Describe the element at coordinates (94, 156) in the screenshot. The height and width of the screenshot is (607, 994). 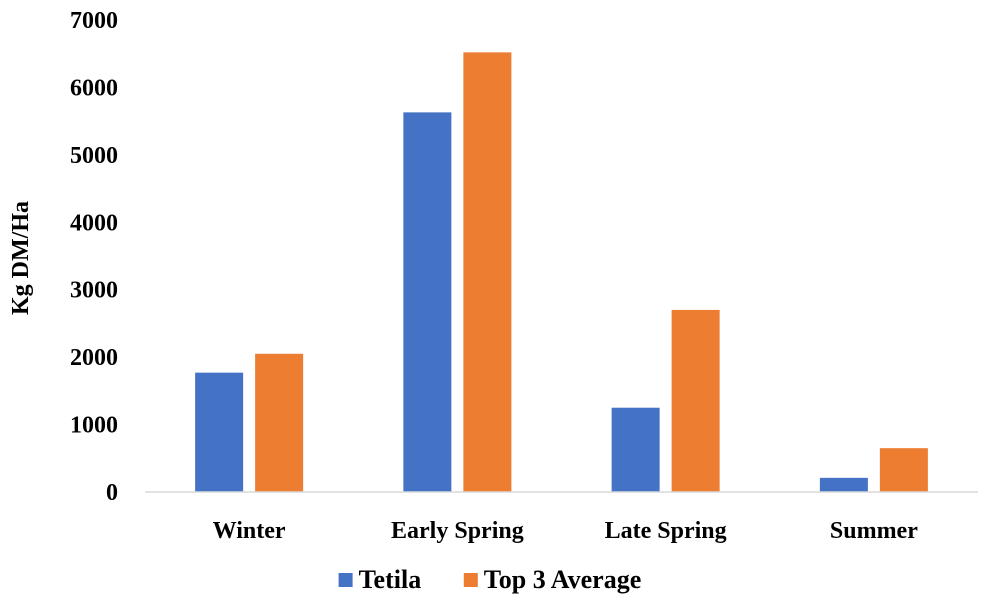
I see `y-tick-label: 5000` at that location.